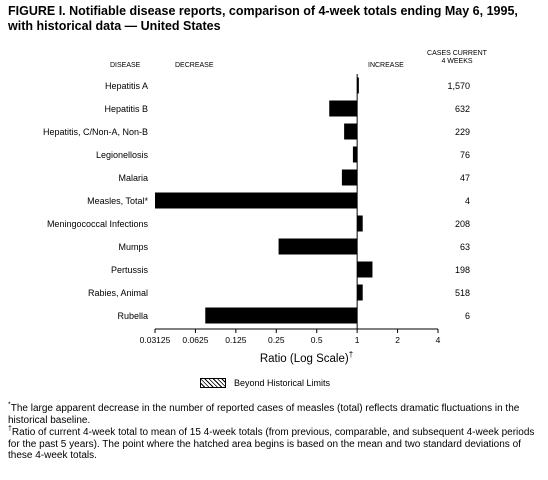 This screenshot has height=480, width=548. What do you see at coordinates (365, 269) in the screenshot?
I see `bar-pertussis` at bounding box center [365, 269].